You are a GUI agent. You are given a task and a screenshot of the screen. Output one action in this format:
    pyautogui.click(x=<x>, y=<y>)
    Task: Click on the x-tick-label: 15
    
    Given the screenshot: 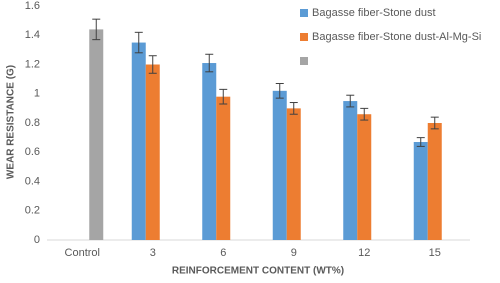 What is the action you would take?
    pyautogui.click(x=435, y=253)
    